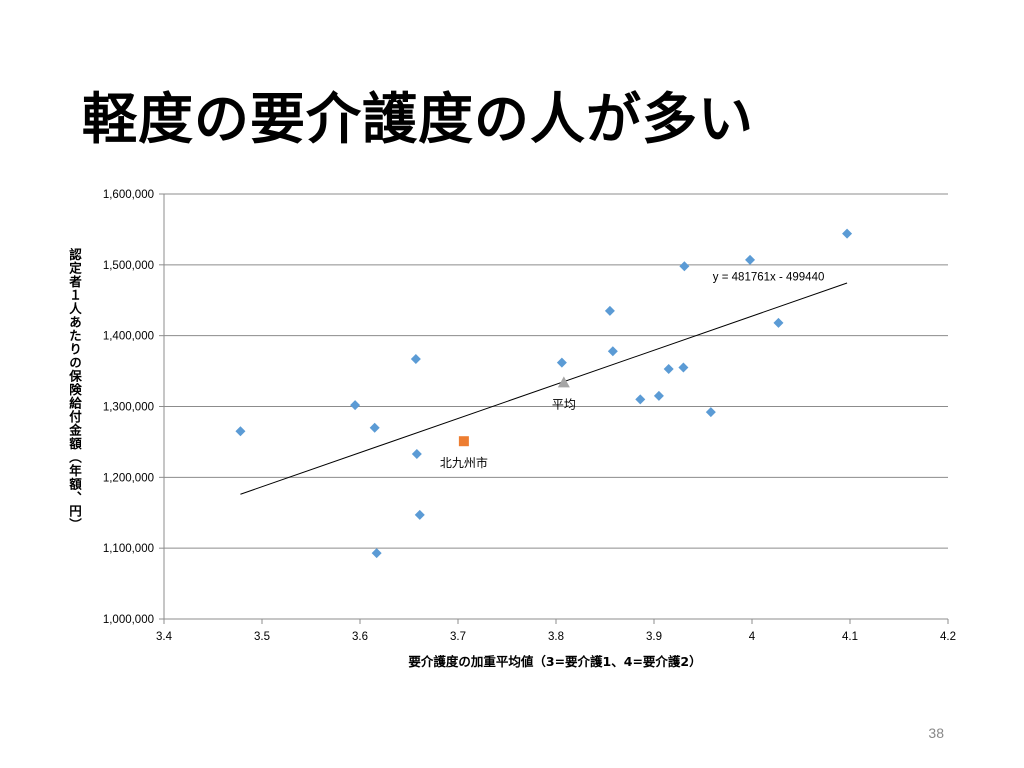  I want to click on data-point-triangle, so click(563, 382).